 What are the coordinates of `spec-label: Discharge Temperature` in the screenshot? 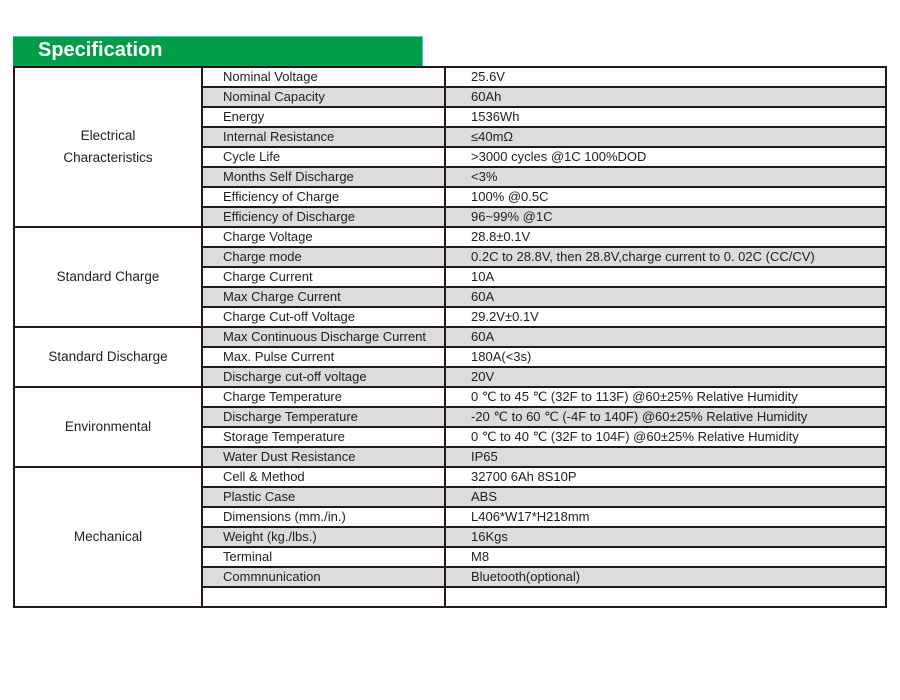 It's located at (323, 417).